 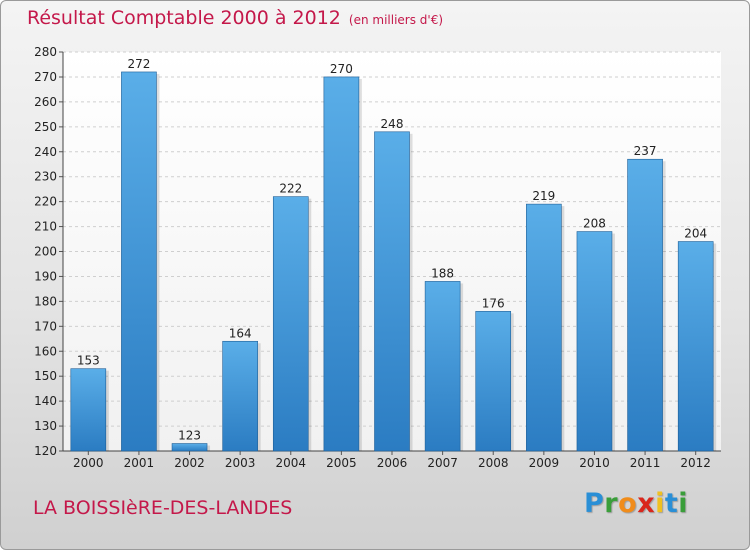 What do you see at coordinates (45, 102) in the screenshot?
I see `y-tick-label: 260` at bounding box center [45, 102].